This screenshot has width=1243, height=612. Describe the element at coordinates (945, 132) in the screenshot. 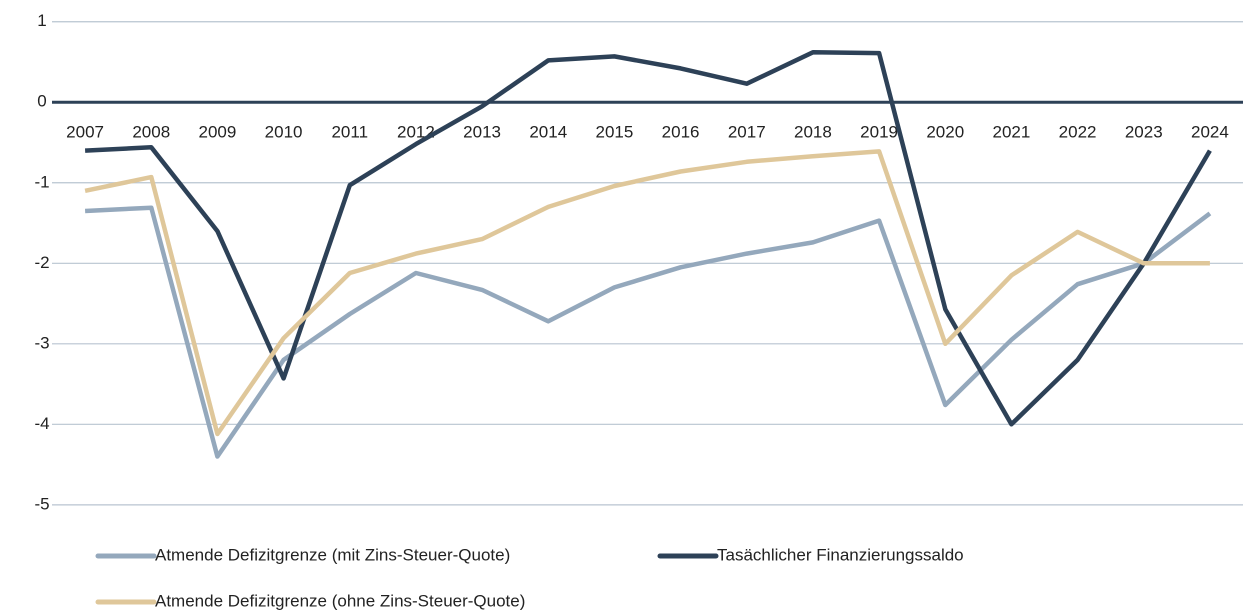

I see `x-tick-label: 2020` at that location.